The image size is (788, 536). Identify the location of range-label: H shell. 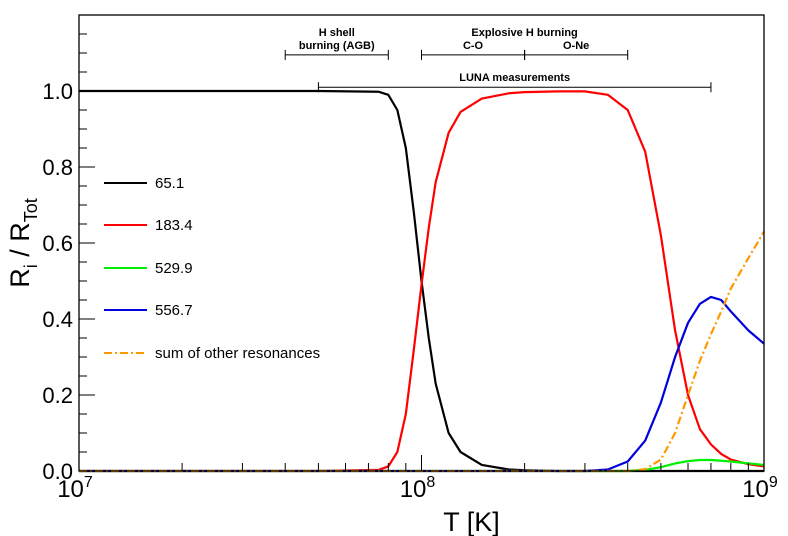
(337, 33).